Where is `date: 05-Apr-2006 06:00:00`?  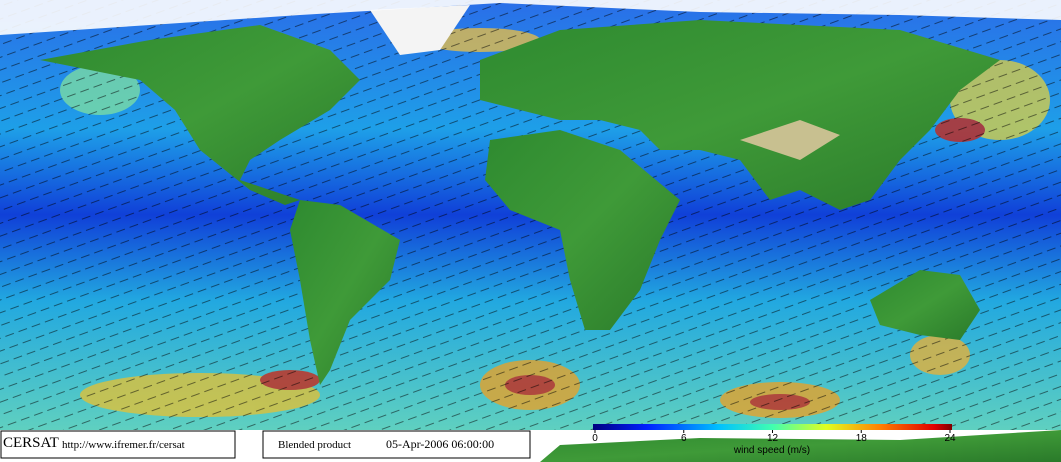 date: 05-Apr-2006 06:00:00 is located at coordinates (440, 444).